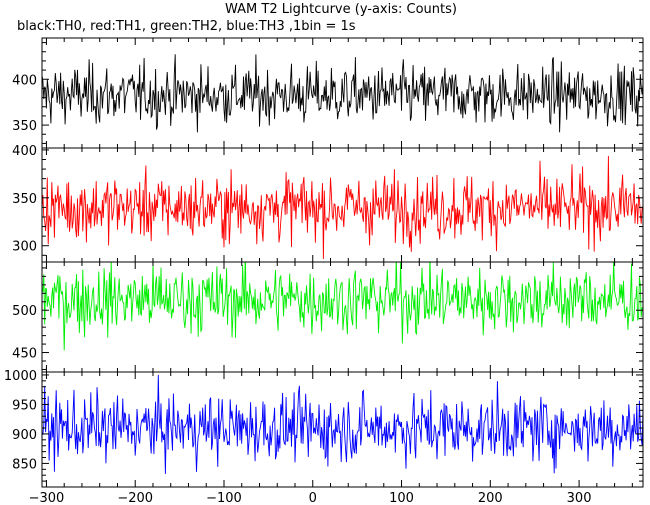  Describe the element at coordinates (47, 498) in the screenshot. I see `x-tick-label: −300` at that location.